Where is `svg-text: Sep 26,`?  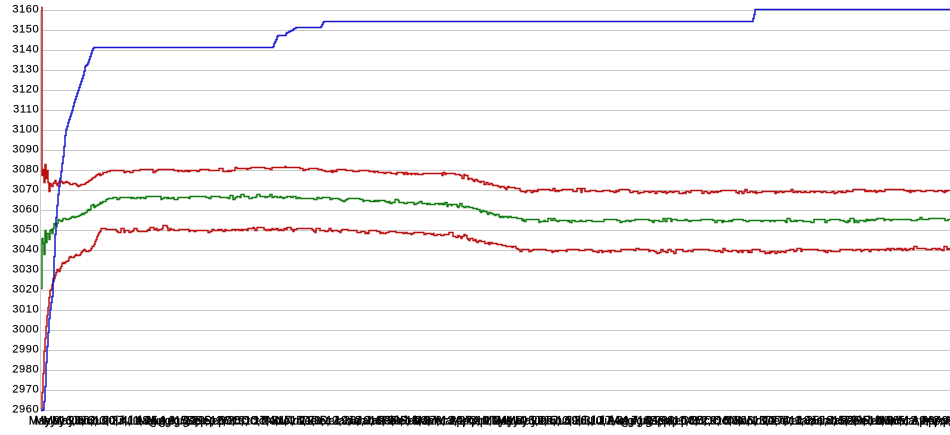
svg-text: Sep 26, is located at coordinates (224, 422).